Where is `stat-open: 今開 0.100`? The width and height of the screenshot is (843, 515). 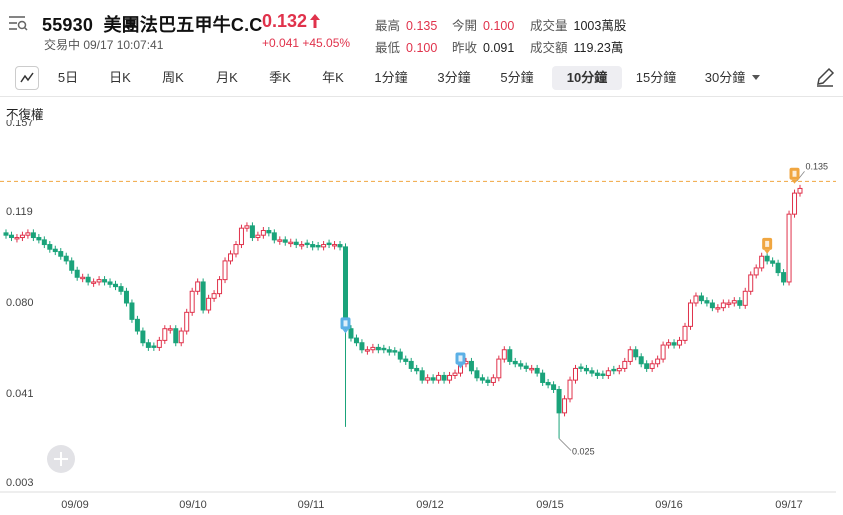 stat-open: 今開 0.100 is located at coordinates (483, 26).